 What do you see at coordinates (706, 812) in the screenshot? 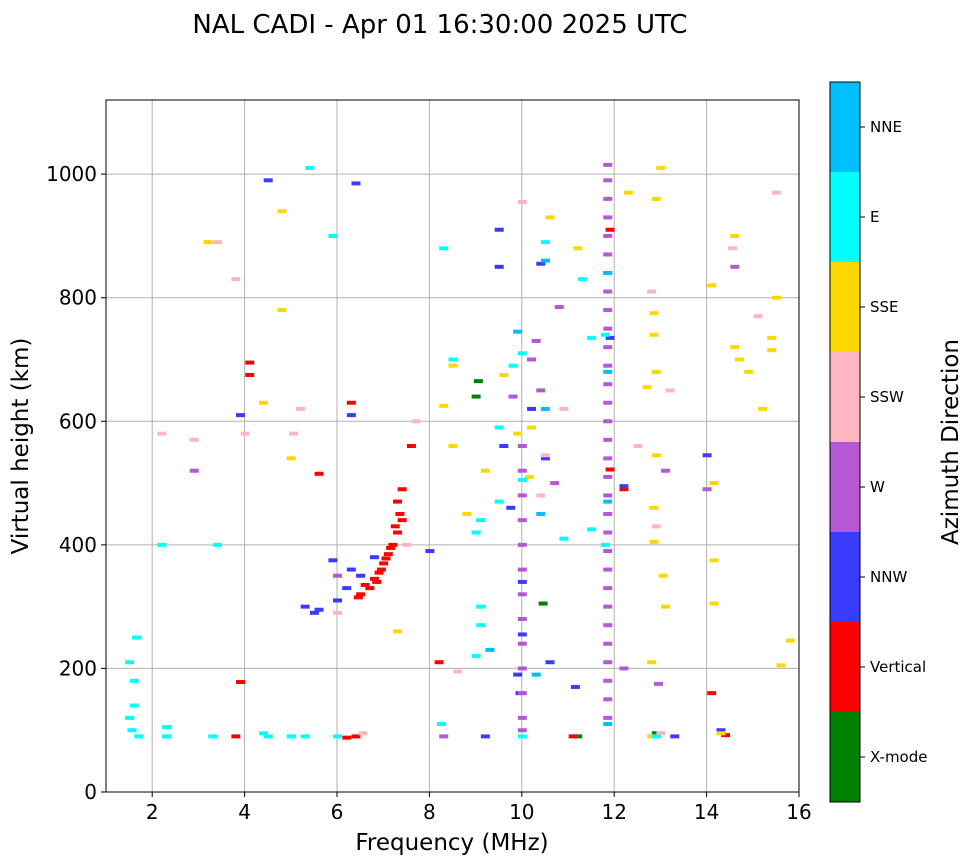
I see `x-tick-label: 14` at bounding box center [706, 812].